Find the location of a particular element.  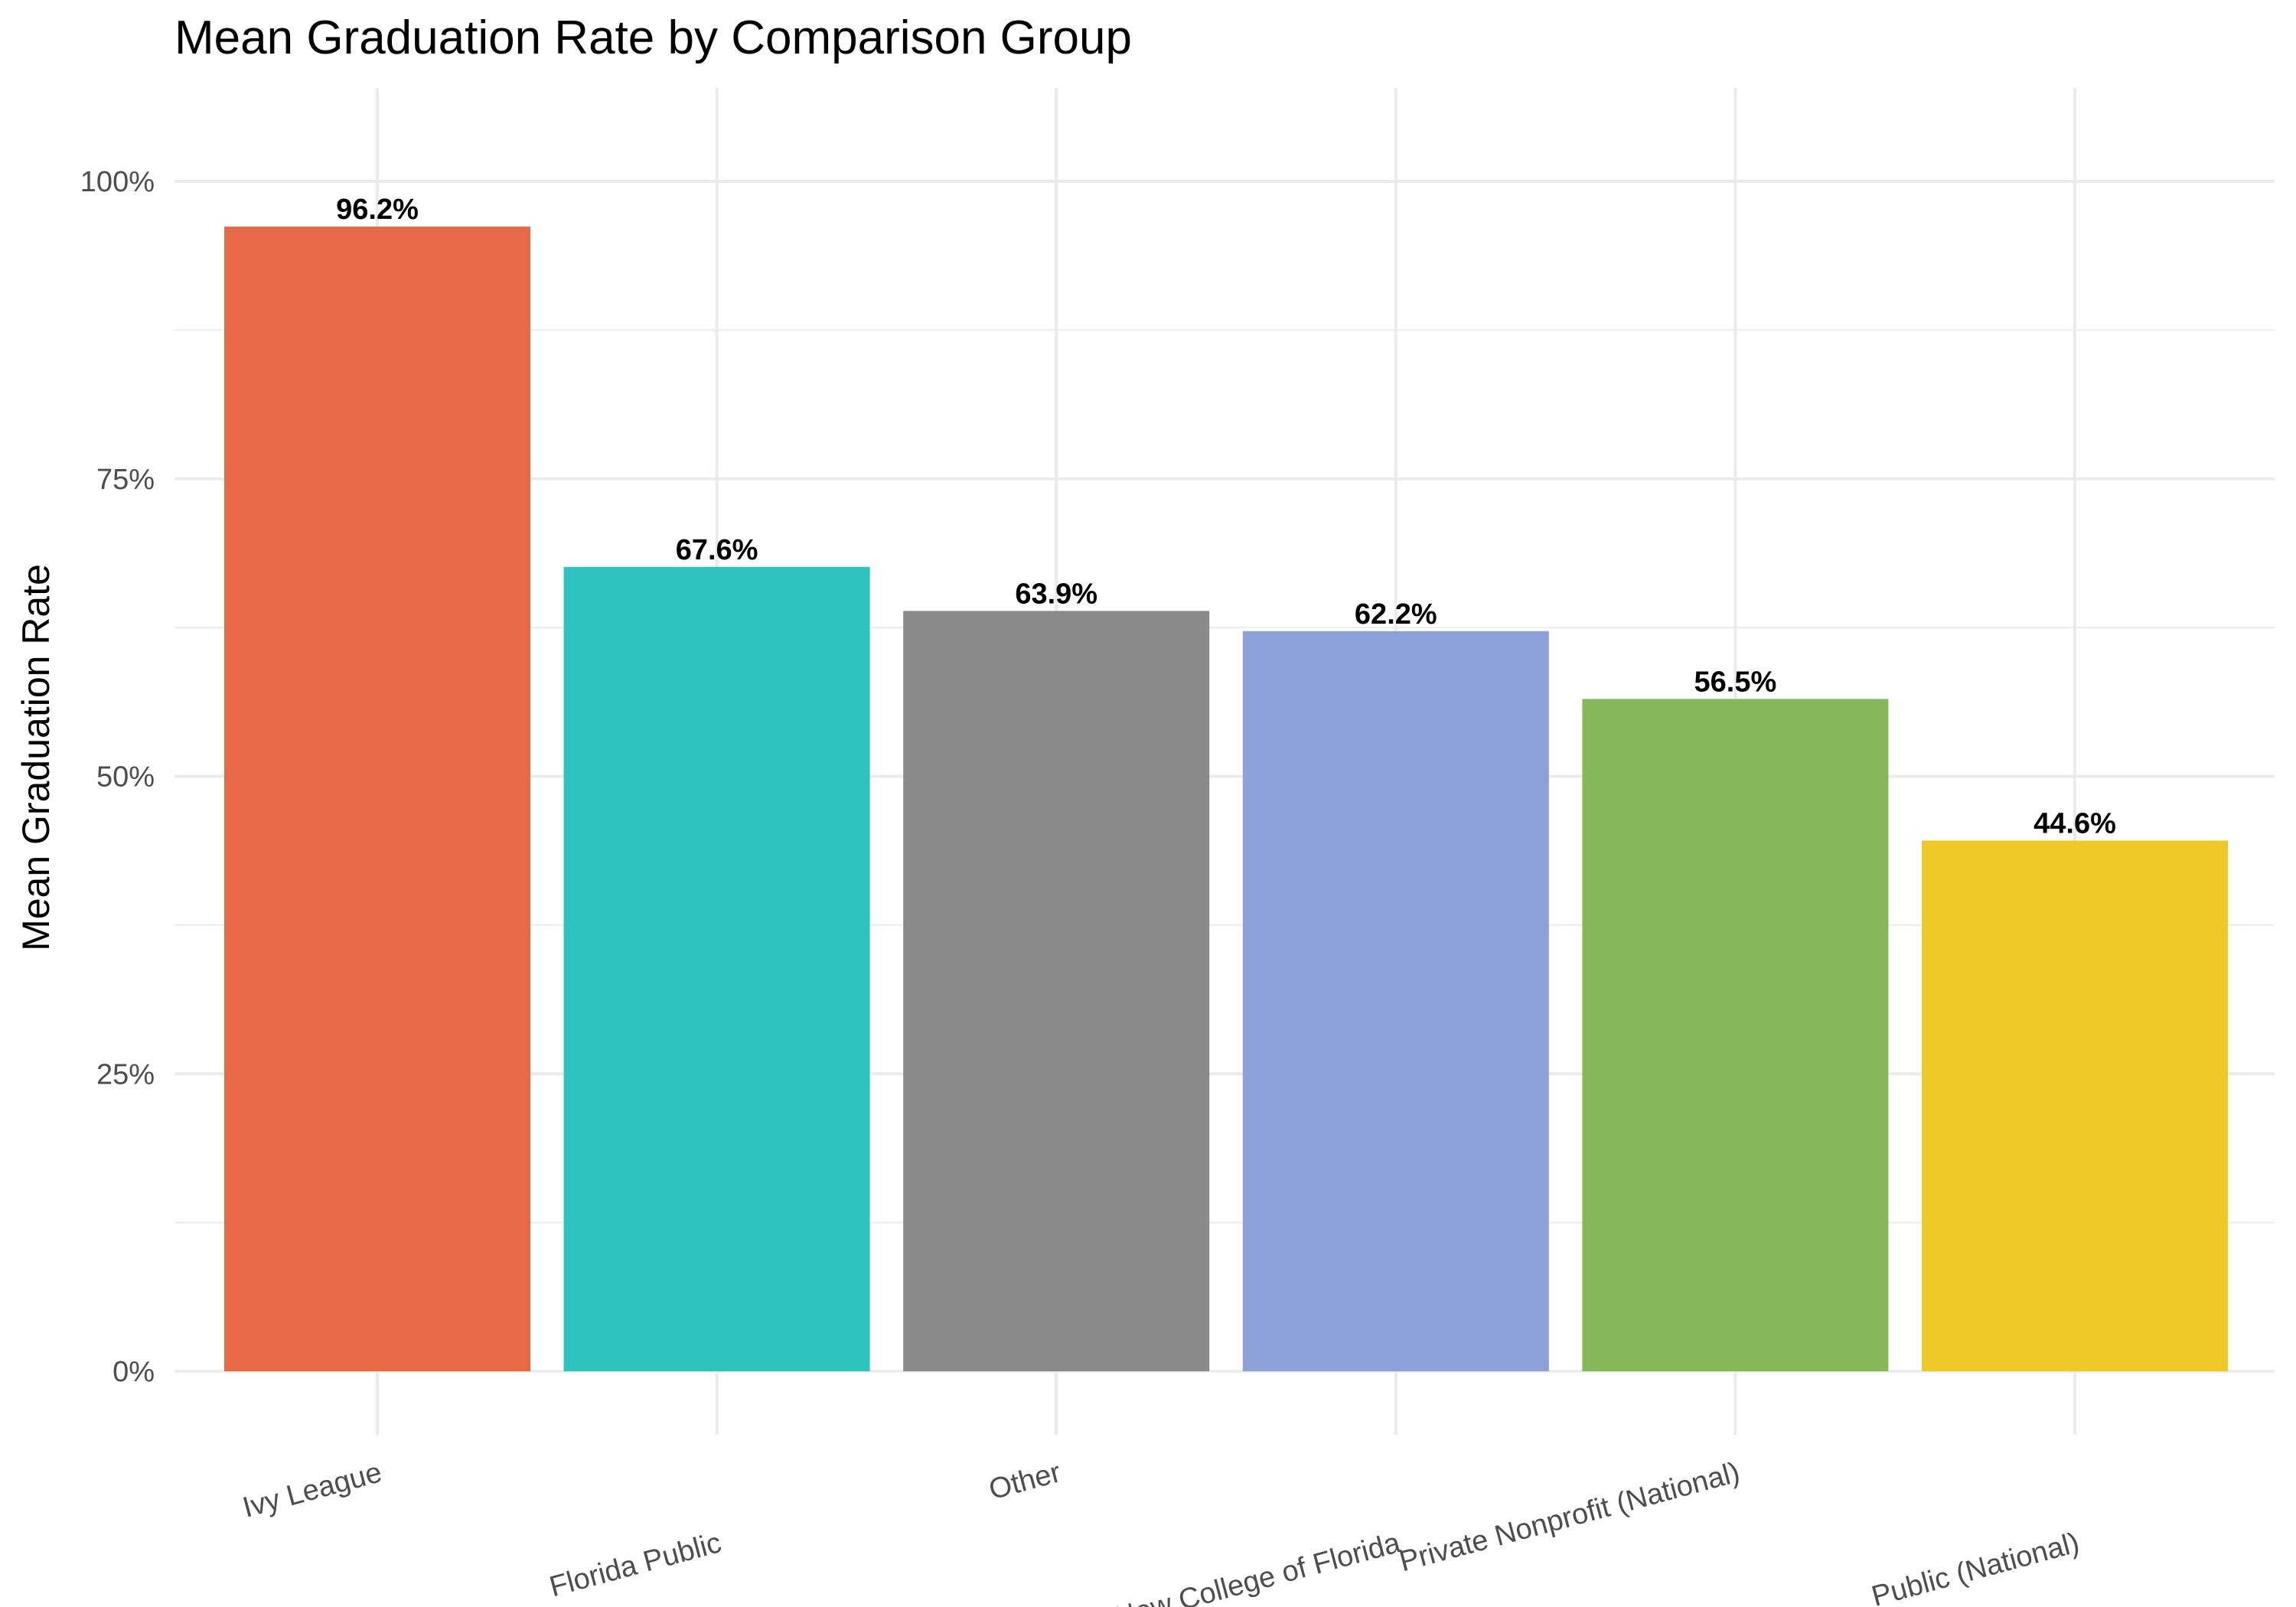

bar-private-nonprofit-national is located at coordinates (1735, 1035).